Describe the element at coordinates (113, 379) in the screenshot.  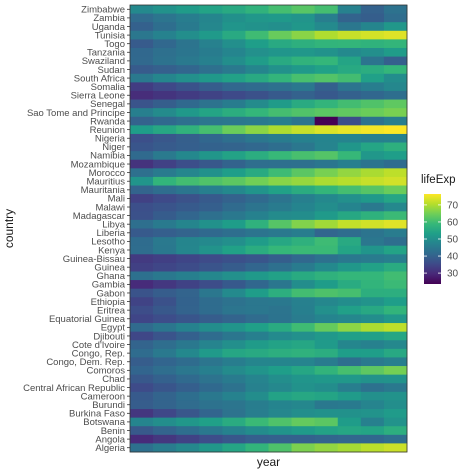
I see `y-tick-label: Chad` at that location.